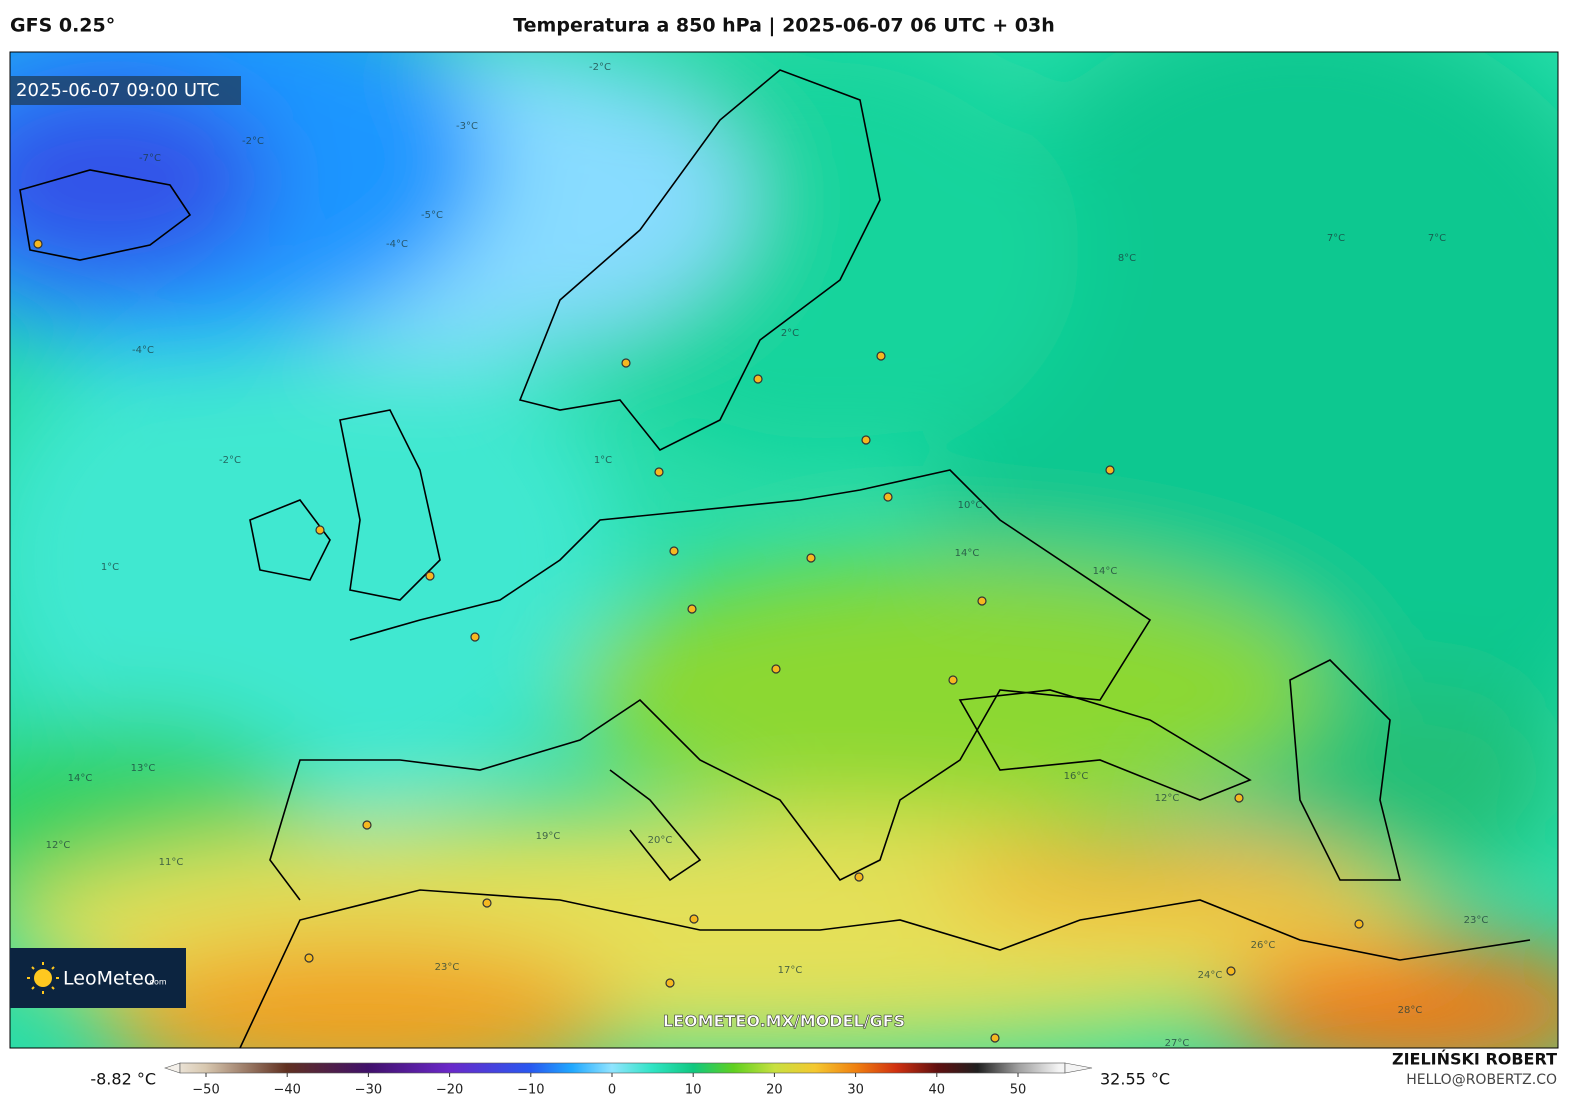  Describe the element at coordinates (1481, 1080) in the screenshot. I see `email: HELLO@ROBERTZ.CO` at that location.